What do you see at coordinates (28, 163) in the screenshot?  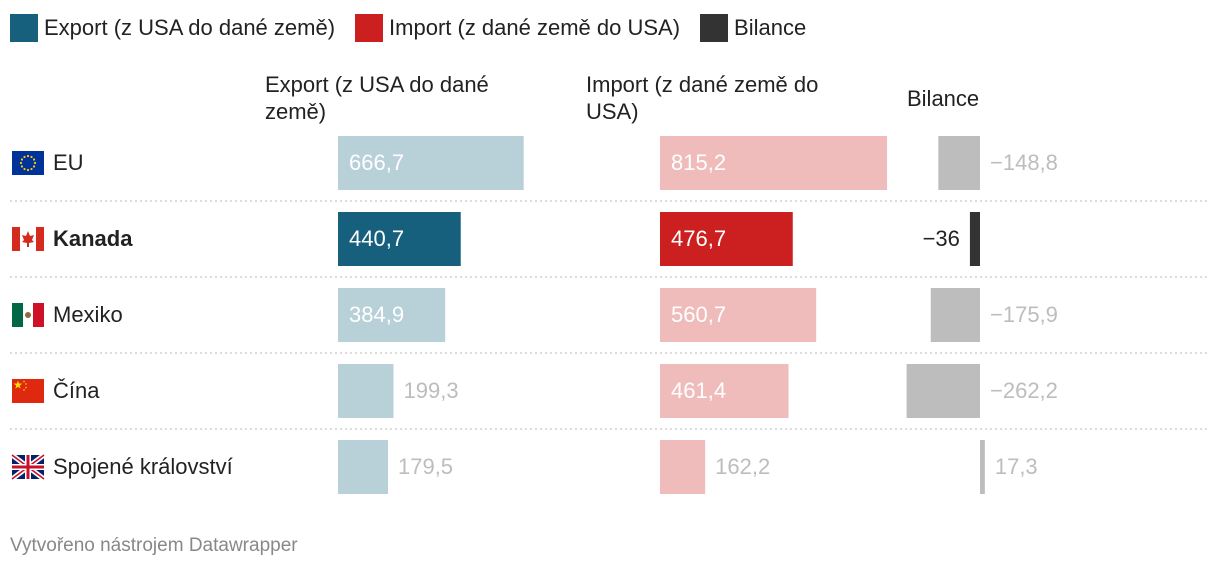 I see `eu-flag-icon` at bounding box center [28, 163].